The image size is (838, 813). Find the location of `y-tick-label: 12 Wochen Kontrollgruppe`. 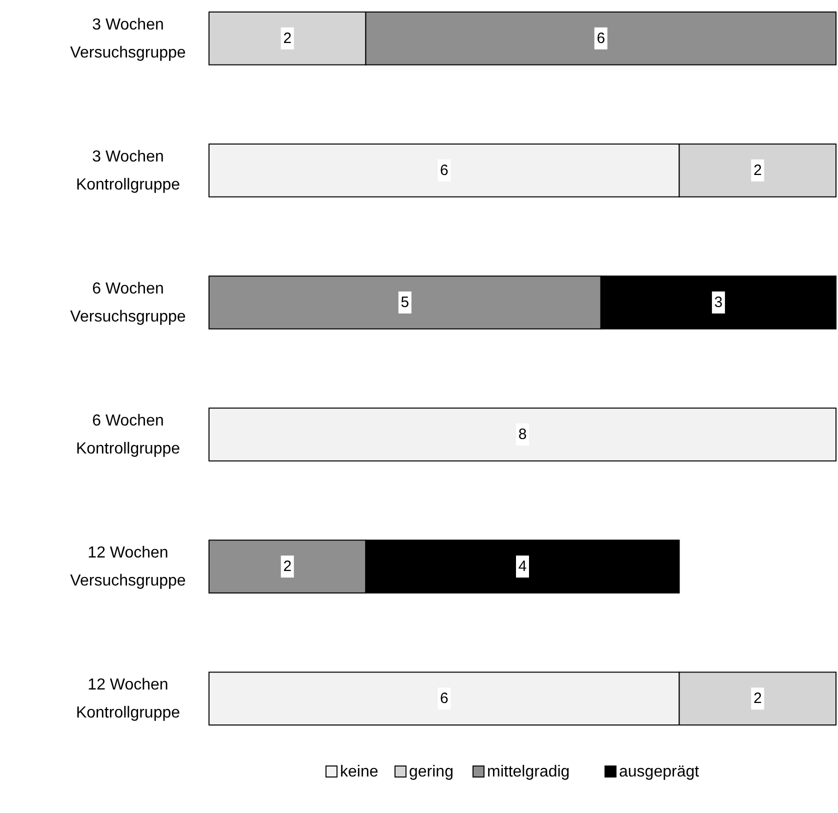

y-tick-label: 12 Wochen Kontrollgruppe is located at coordinates (128, 699).